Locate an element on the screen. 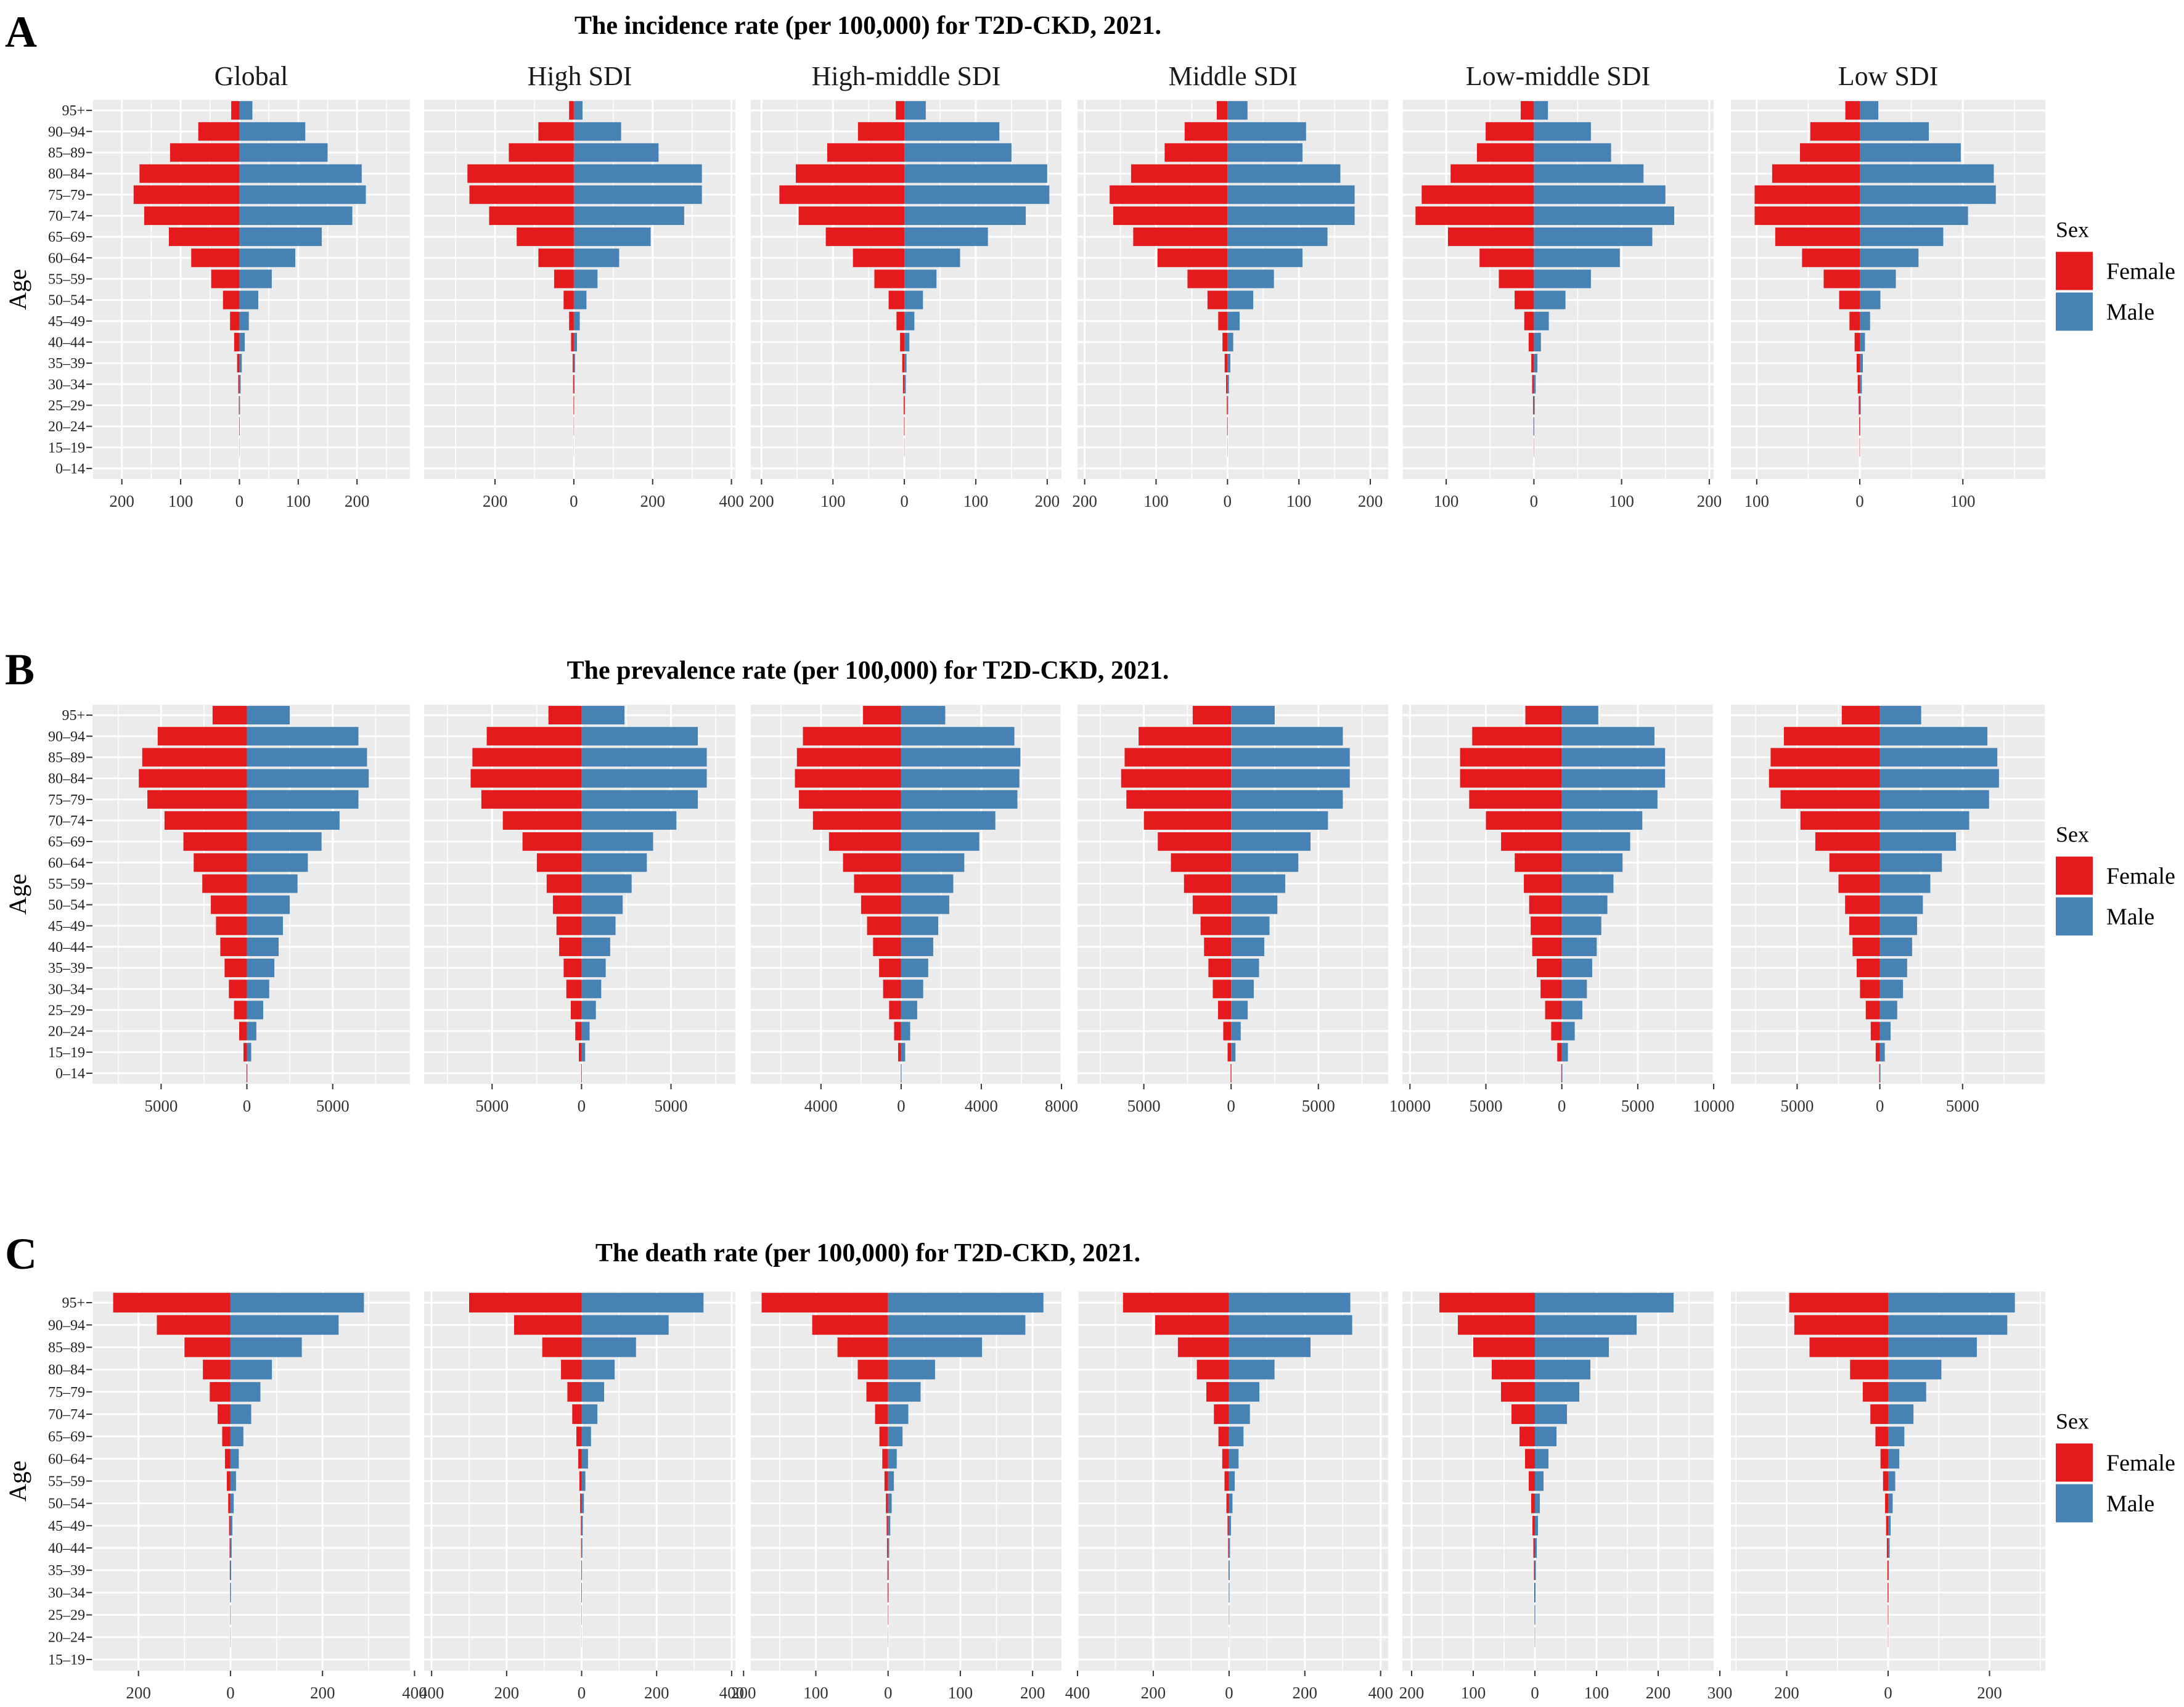 This screenshot has height=1707, width=2184. facet-title: Middle SDI is located at coordinates (1233, 76).